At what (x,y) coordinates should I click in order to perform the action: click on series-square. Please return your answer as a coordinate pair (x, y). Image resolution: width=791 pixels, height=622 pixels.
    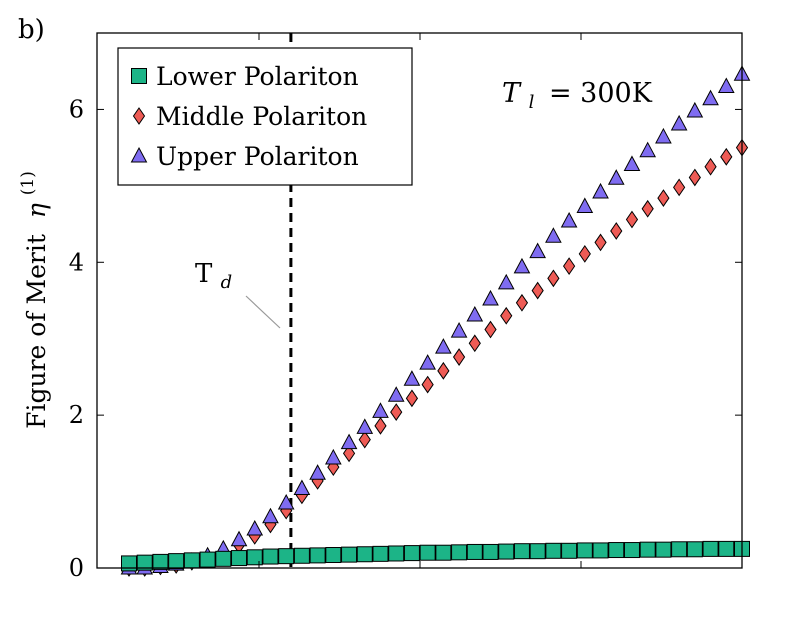
    Looking at the image, I should click on (435, 556).